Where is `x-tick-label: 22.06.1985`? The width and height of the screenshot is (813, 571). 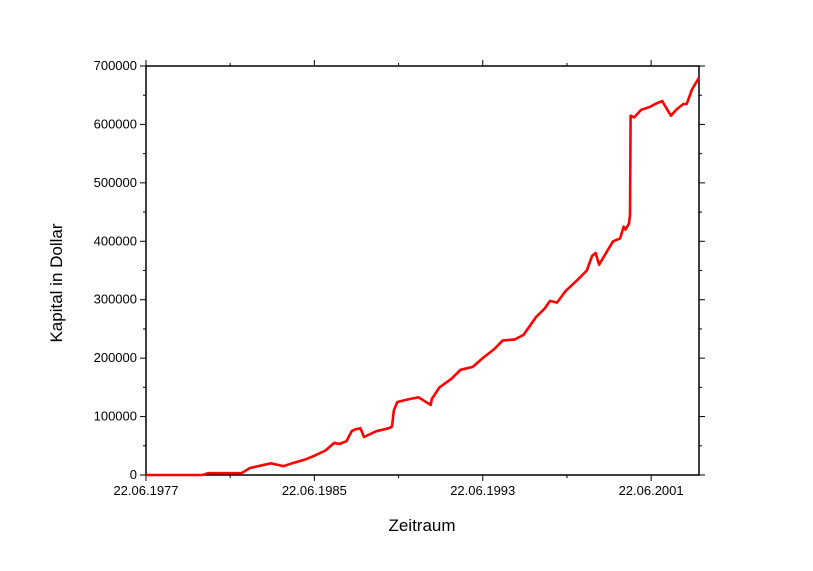 x-tick-label: 22.06.1985 is located at coordinates (314, 490).